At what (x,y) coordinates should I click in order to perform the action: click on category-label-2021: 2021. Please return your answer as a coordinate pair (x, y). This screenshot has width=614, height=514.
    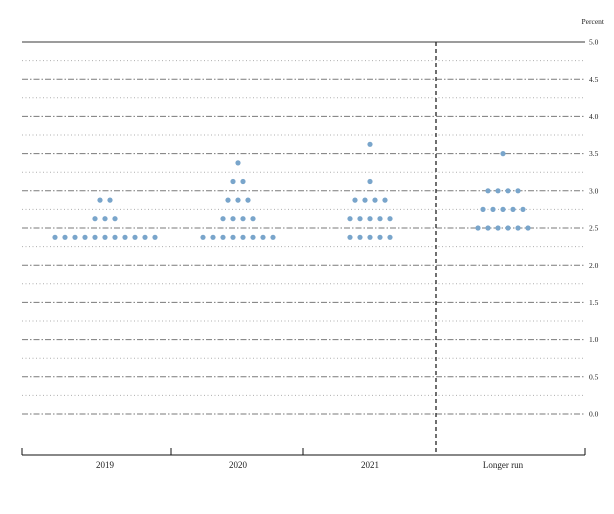
    Looking at the image, I should click on (370, 465).